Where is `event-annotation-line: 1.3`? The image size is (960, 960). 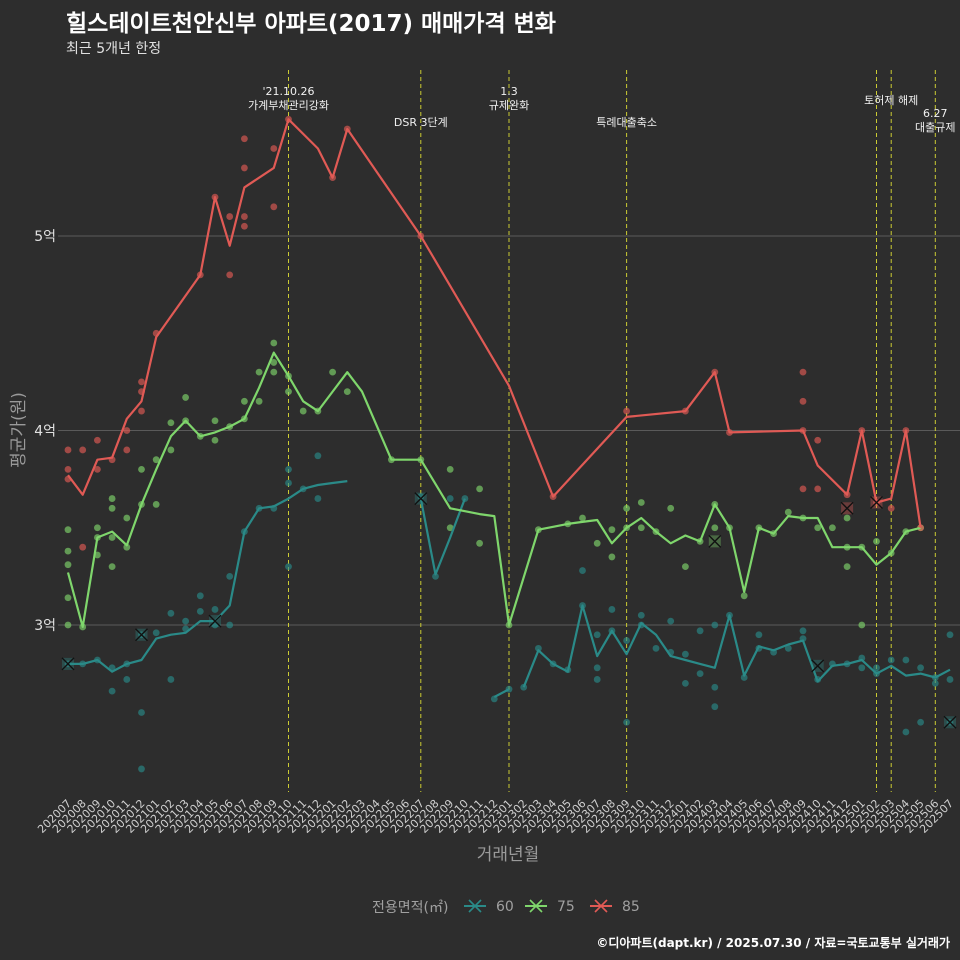 event-annotation-line: 1.3 is located at coordinates (509, 91).